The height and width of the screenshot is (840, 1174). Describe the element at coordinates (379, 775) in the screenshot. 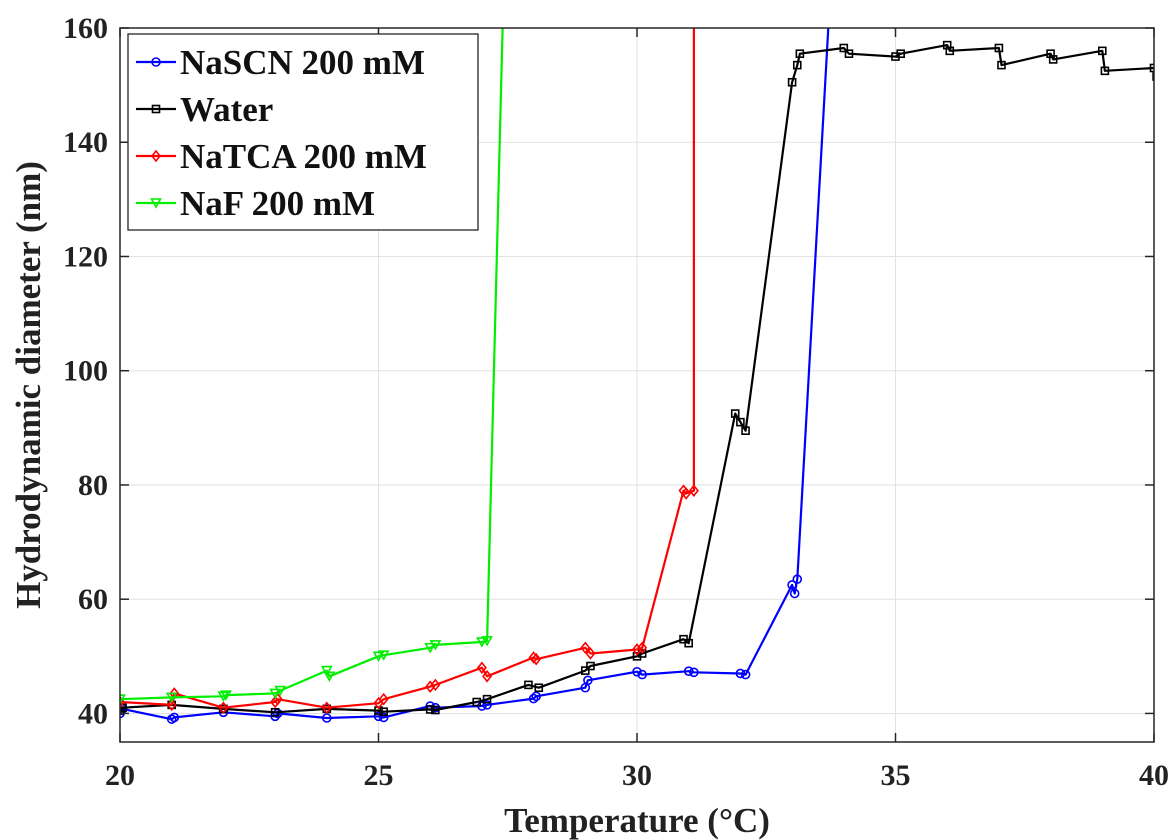

I see `x-tick-label: 25` at that location.